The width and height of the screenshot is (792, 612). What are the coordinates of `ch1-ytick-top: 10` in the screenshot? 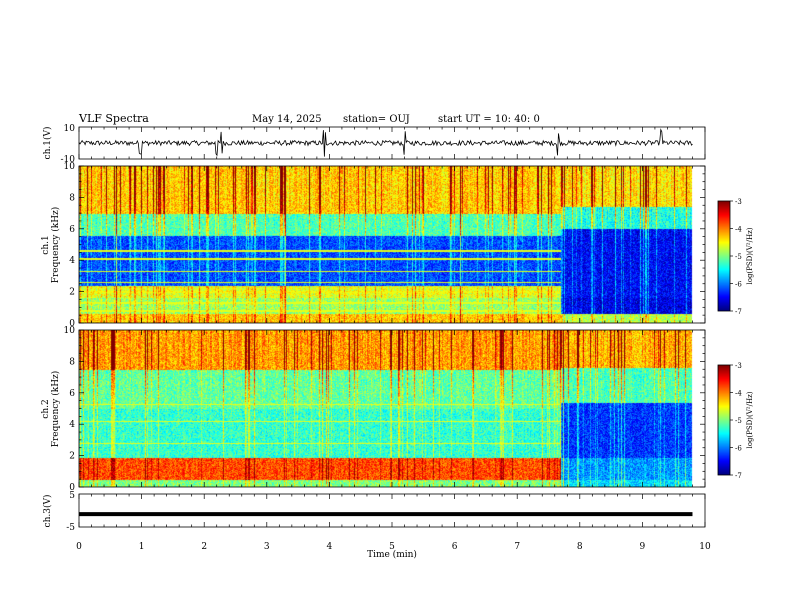 It's located at (70, 129).